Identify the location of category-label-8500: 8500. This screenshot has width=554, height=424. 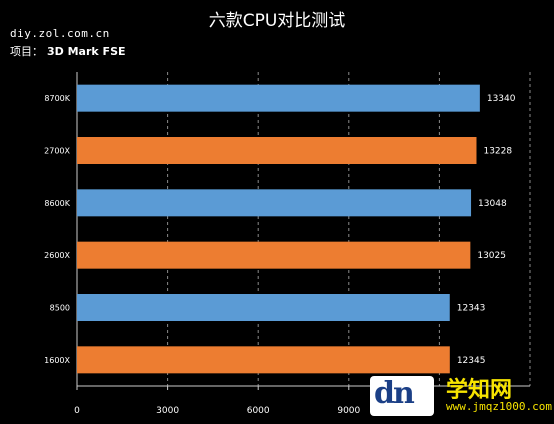
(60, 308).